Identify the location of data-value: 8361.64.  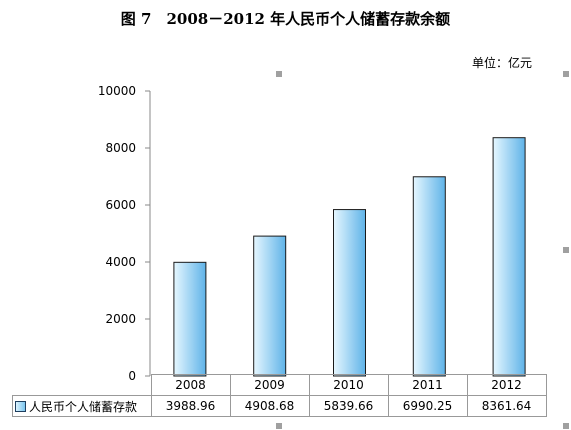
(506, 406).